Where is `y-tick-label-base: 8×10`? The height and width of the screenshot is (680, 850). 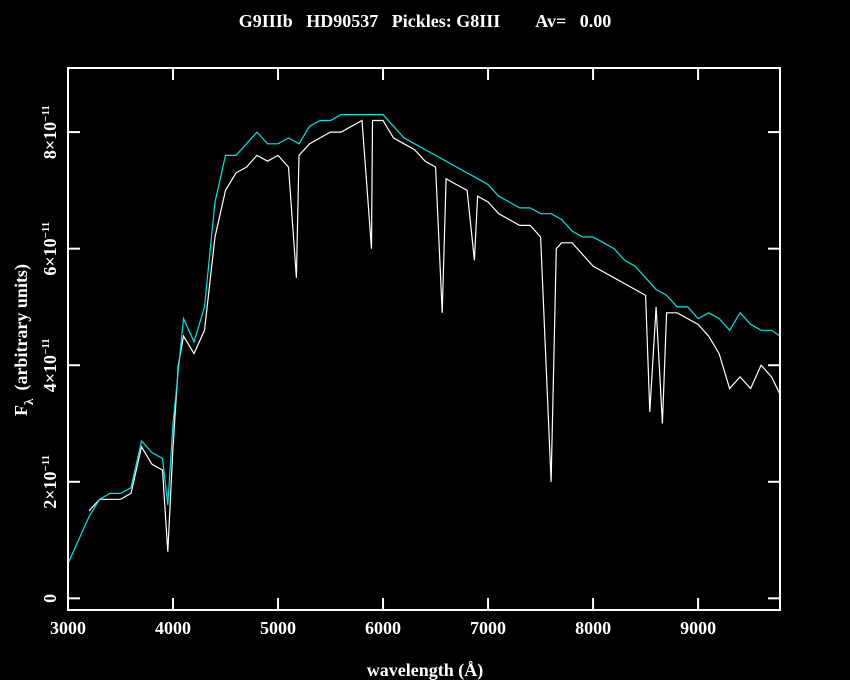 y-tick-label-base: 8×10 is located at coordinates (50, 140).